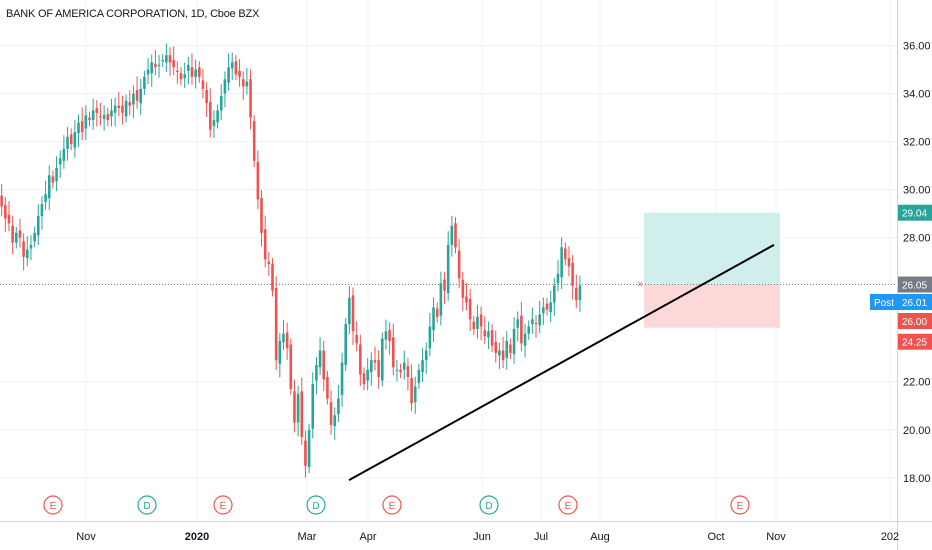  What do you see at coordinates (914, 214) in the screenshot?
I see `target-price-tag-text: 29.04` at bounding box center [914, 214].